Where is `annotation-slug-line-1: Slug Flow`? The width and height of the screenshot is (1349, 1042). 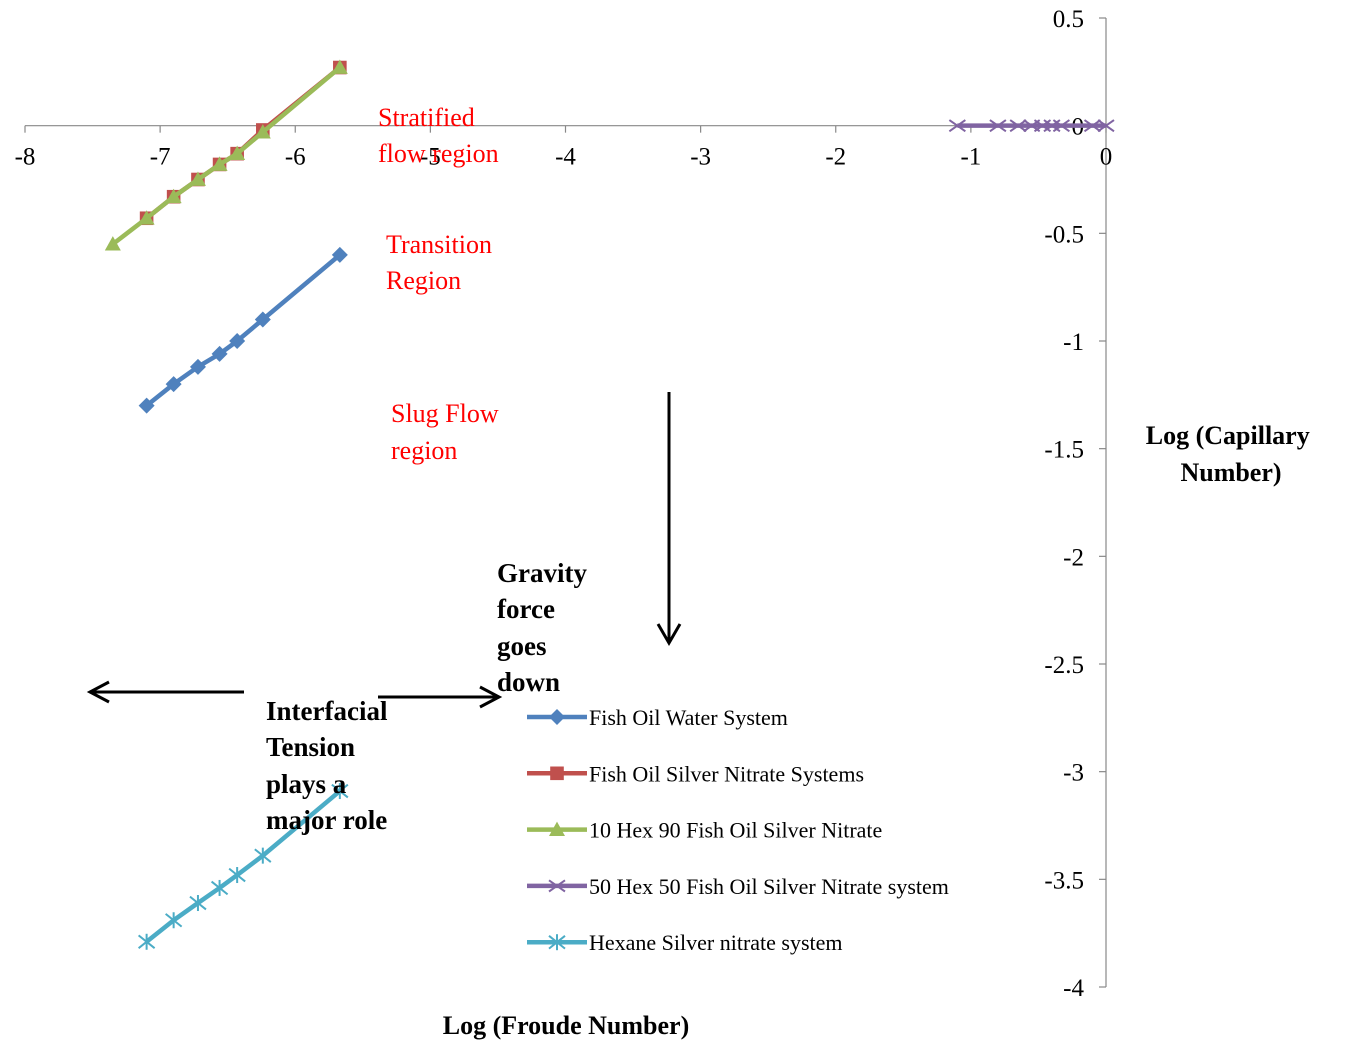 annotation-slug-line-1: Slug Flow is located at coordinates (445, 413).